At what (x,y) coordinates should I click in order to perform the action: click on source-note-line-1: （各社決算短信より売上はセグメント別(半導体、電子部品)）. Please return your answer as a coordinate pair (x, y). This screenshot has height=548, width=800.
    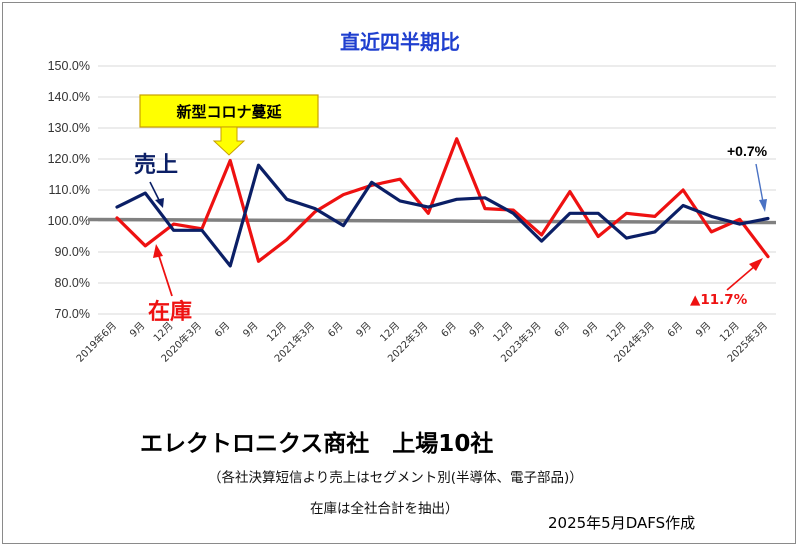
    Looking at the image, I should click on (395, 478).